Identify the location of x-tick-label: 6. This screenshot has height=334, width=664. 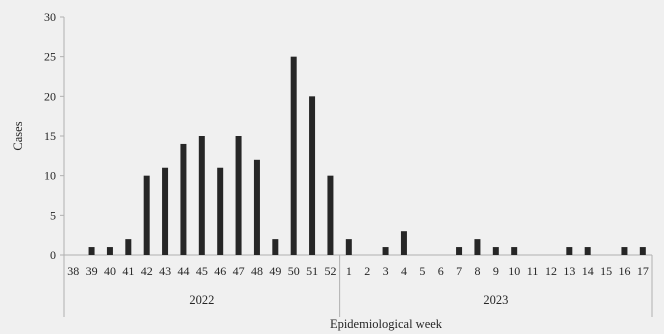
(441, 271).